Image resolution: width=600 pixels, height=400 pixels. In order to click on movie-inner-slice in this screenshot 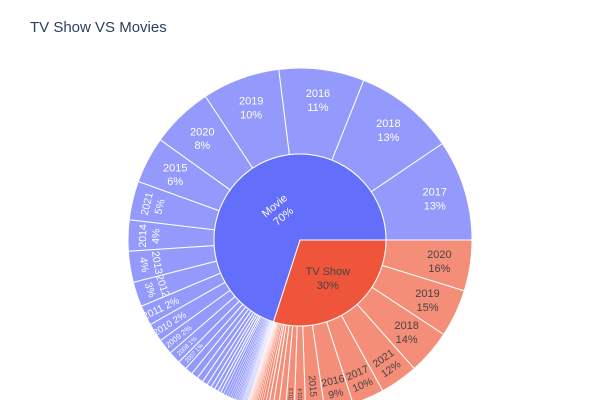, I will do `click(300, 238)`.